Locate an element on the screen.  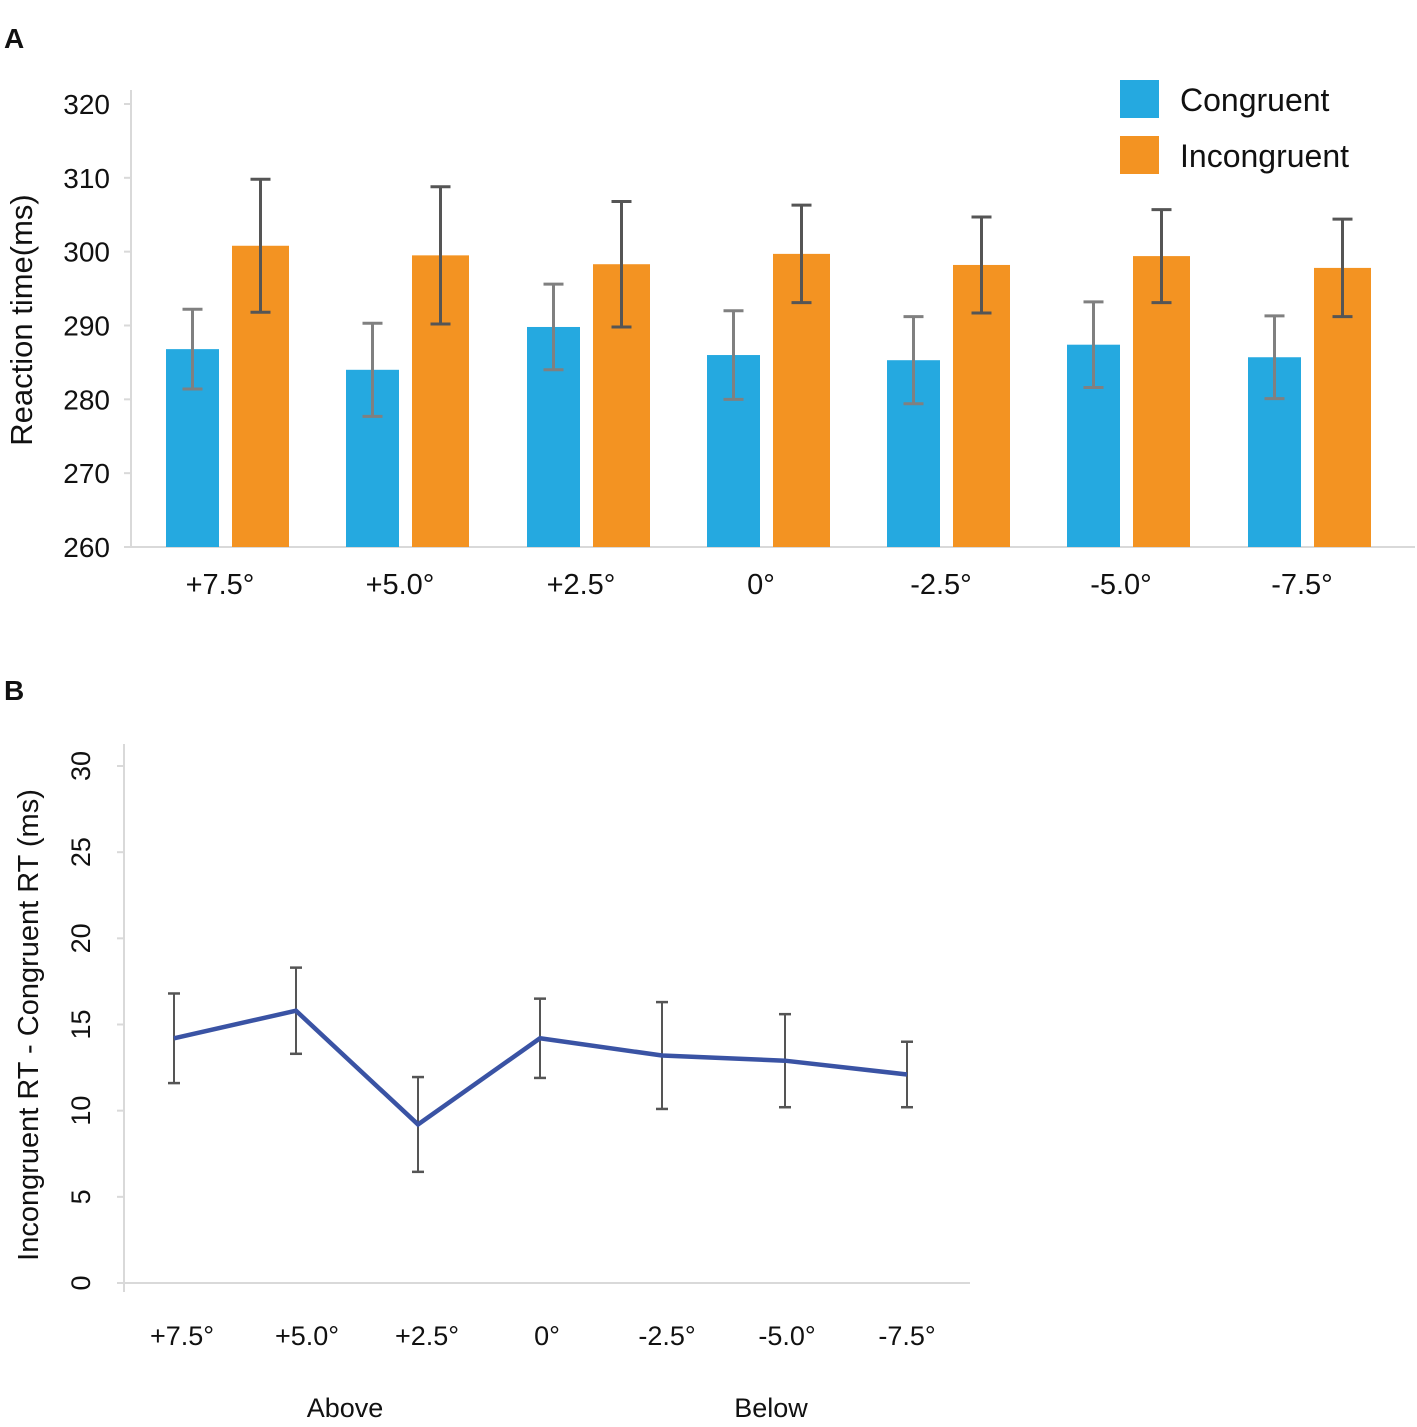
y-tick-label-b: 5 is located at coordinates (81, 1196).